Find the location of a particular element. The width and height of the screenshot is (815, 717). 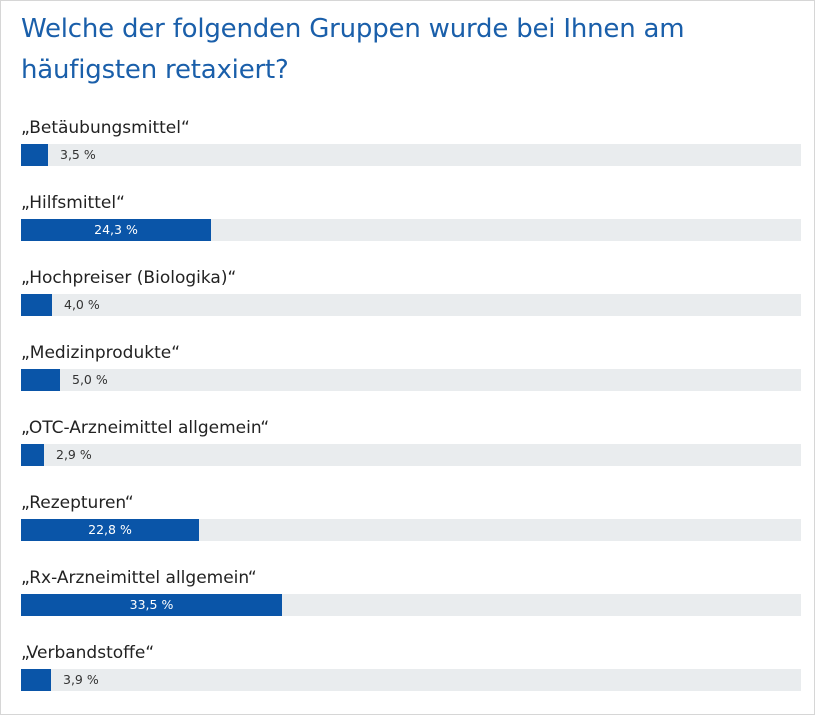

bar-value-label: 22,8 % is located at coordinates (110, 529).